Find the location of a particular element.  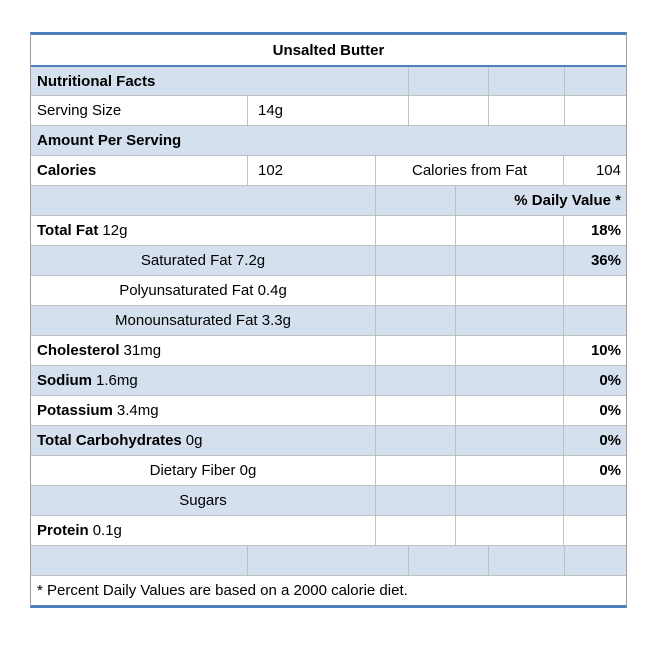

row-daily-value-header: % Daily Value * is located at coordinates (328, 200).